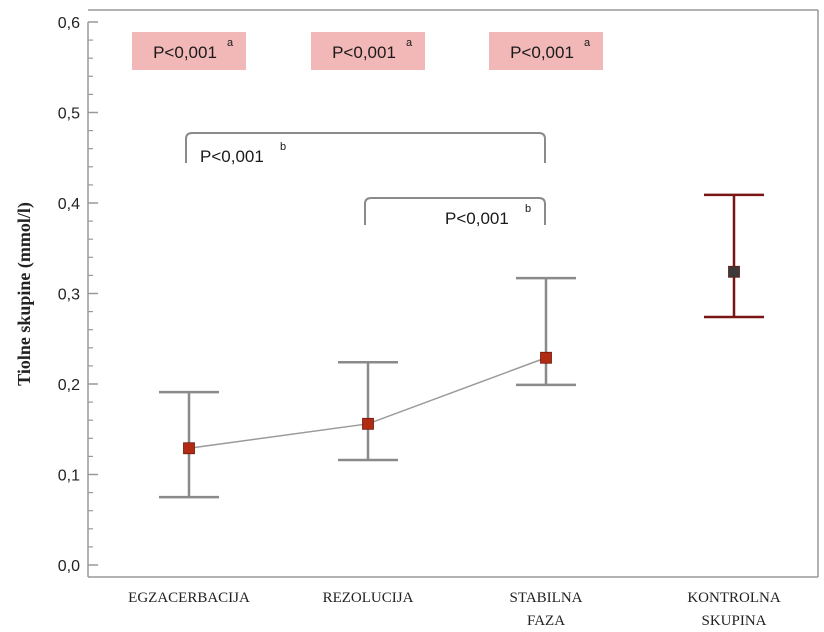 This screenshot has width=824, height=632. What do you see at coordinates (546, 598) in the screenshot?
I see `x-category-label: STABILNA` at bounding box center [546, 598].